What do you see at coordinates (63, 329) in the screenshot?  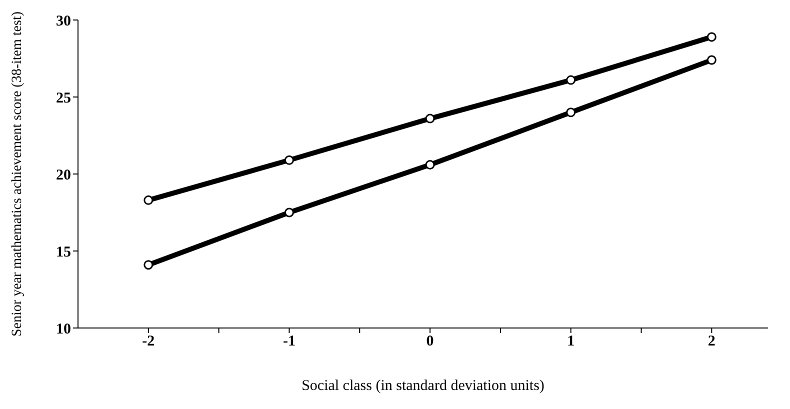 I see `y-tick-label: 10` at bounding box center [63, 329].